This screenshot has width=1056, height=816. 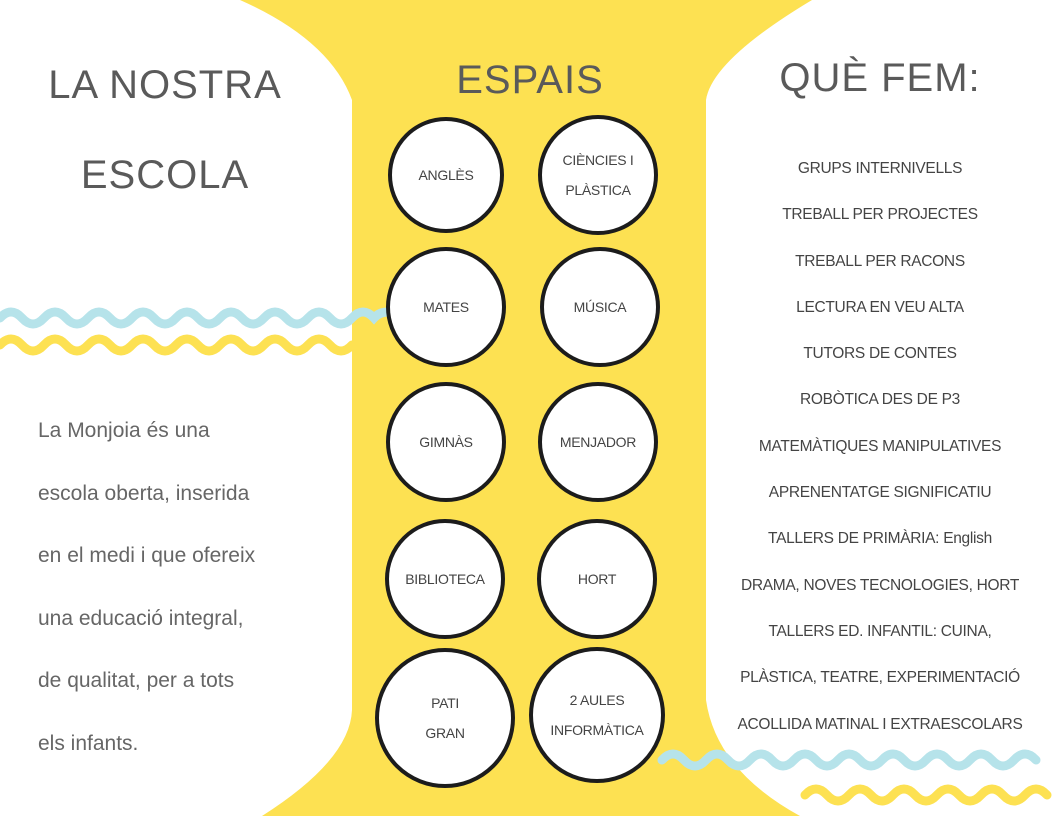 What do you see at coordinates (880, 168) in the screenshot?
I see `activity-item: GRUPS INTERNIVELLS` at bounding box center [880, 168].